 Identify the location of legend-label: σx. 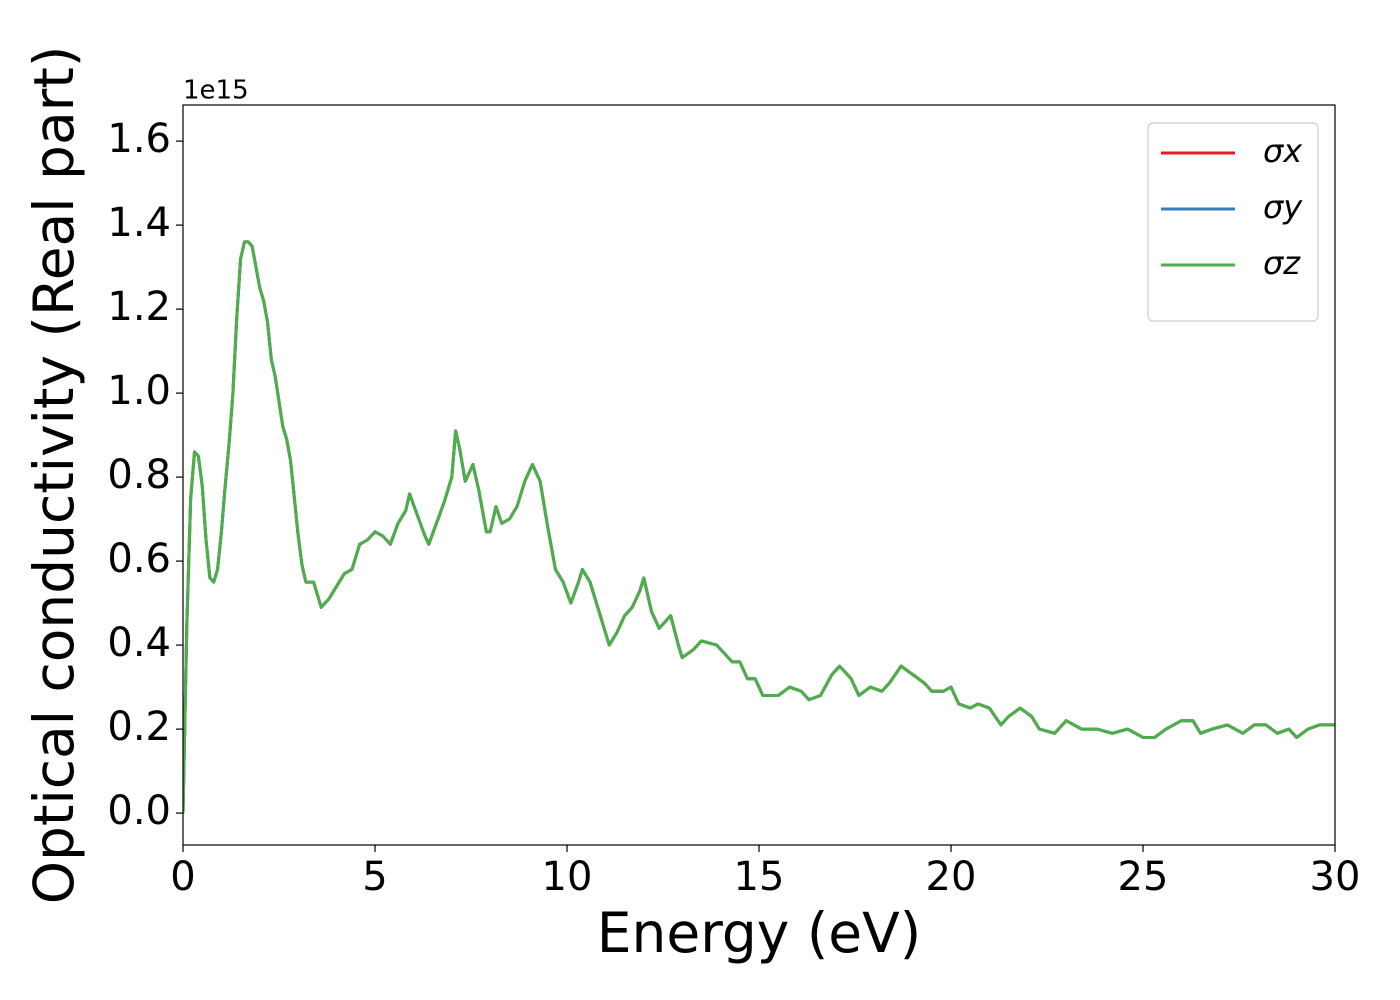
(1283, 151).